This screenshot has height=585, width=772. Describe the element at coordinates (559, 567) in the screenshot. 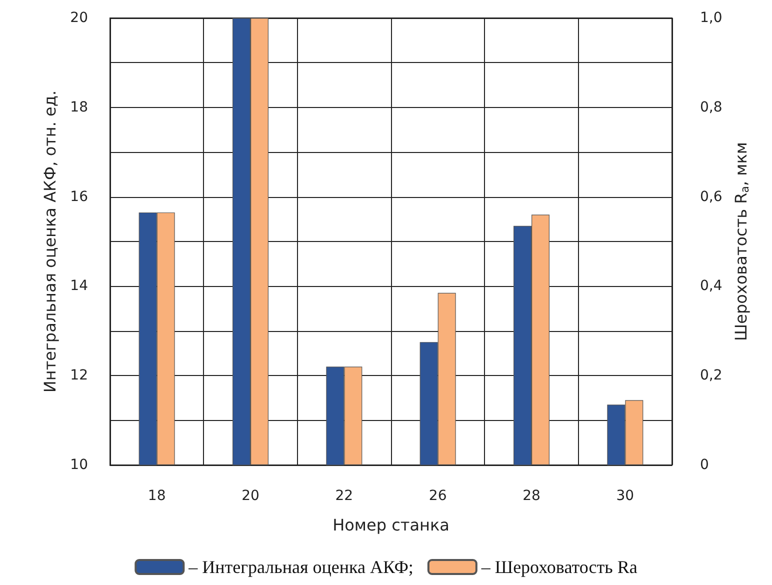

I see `legend-label: – Шероховатость Ra` at that location.